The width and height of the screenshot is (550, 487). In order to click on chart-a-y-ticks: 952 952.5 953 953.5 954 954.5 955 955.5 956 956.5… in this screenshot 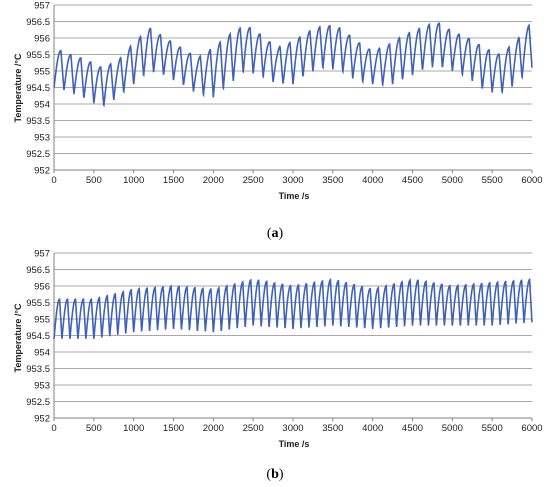, I will do `click(38, 89)`.